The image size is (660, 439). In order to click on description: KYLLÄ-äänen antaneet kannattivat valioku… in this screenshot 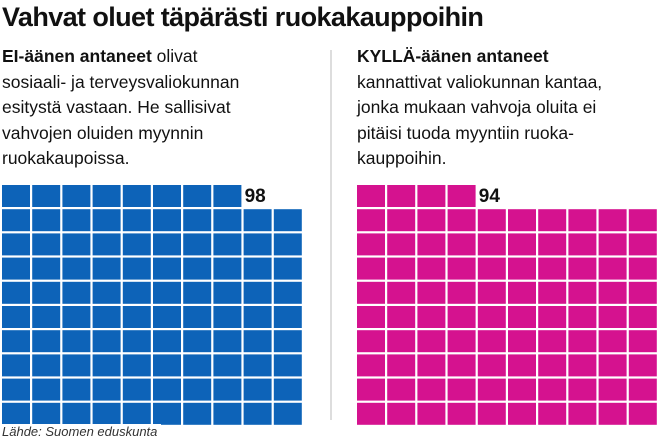, I will do `click(479, 108)`.